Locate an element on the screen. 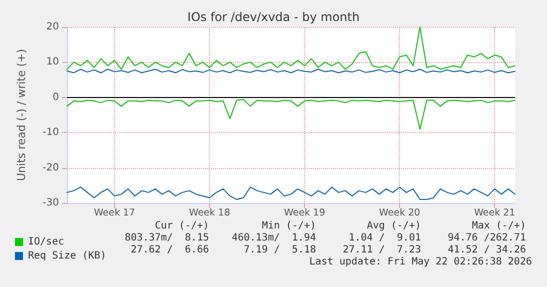  text: 803.37m/ 8.15 is located at coordinates (166, 238).